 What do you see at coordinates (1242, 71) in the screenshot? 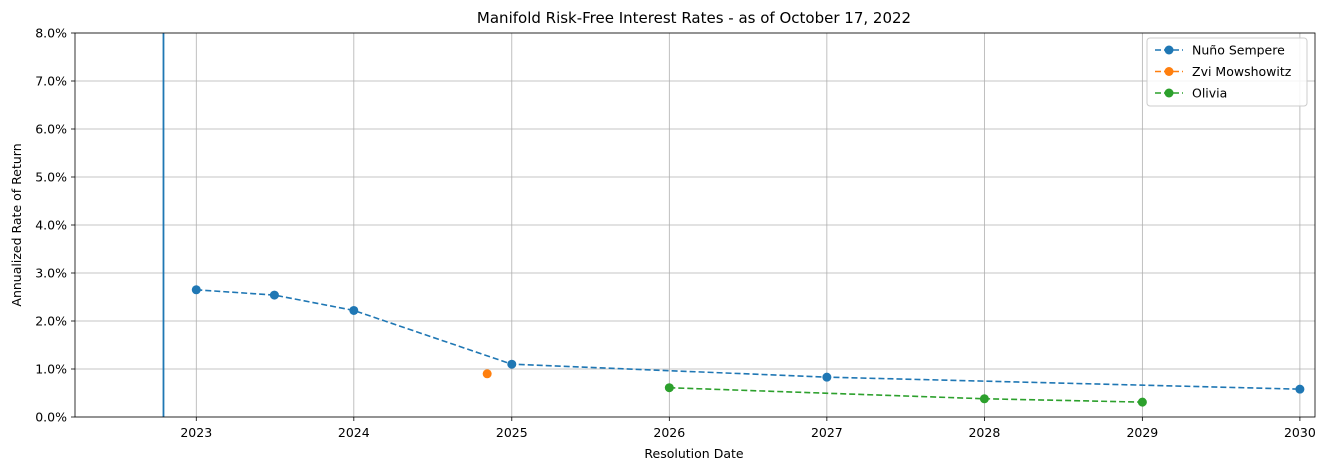
I see `legend-label: Zvi Mowshowitz` at bounding box center [1242, 71].